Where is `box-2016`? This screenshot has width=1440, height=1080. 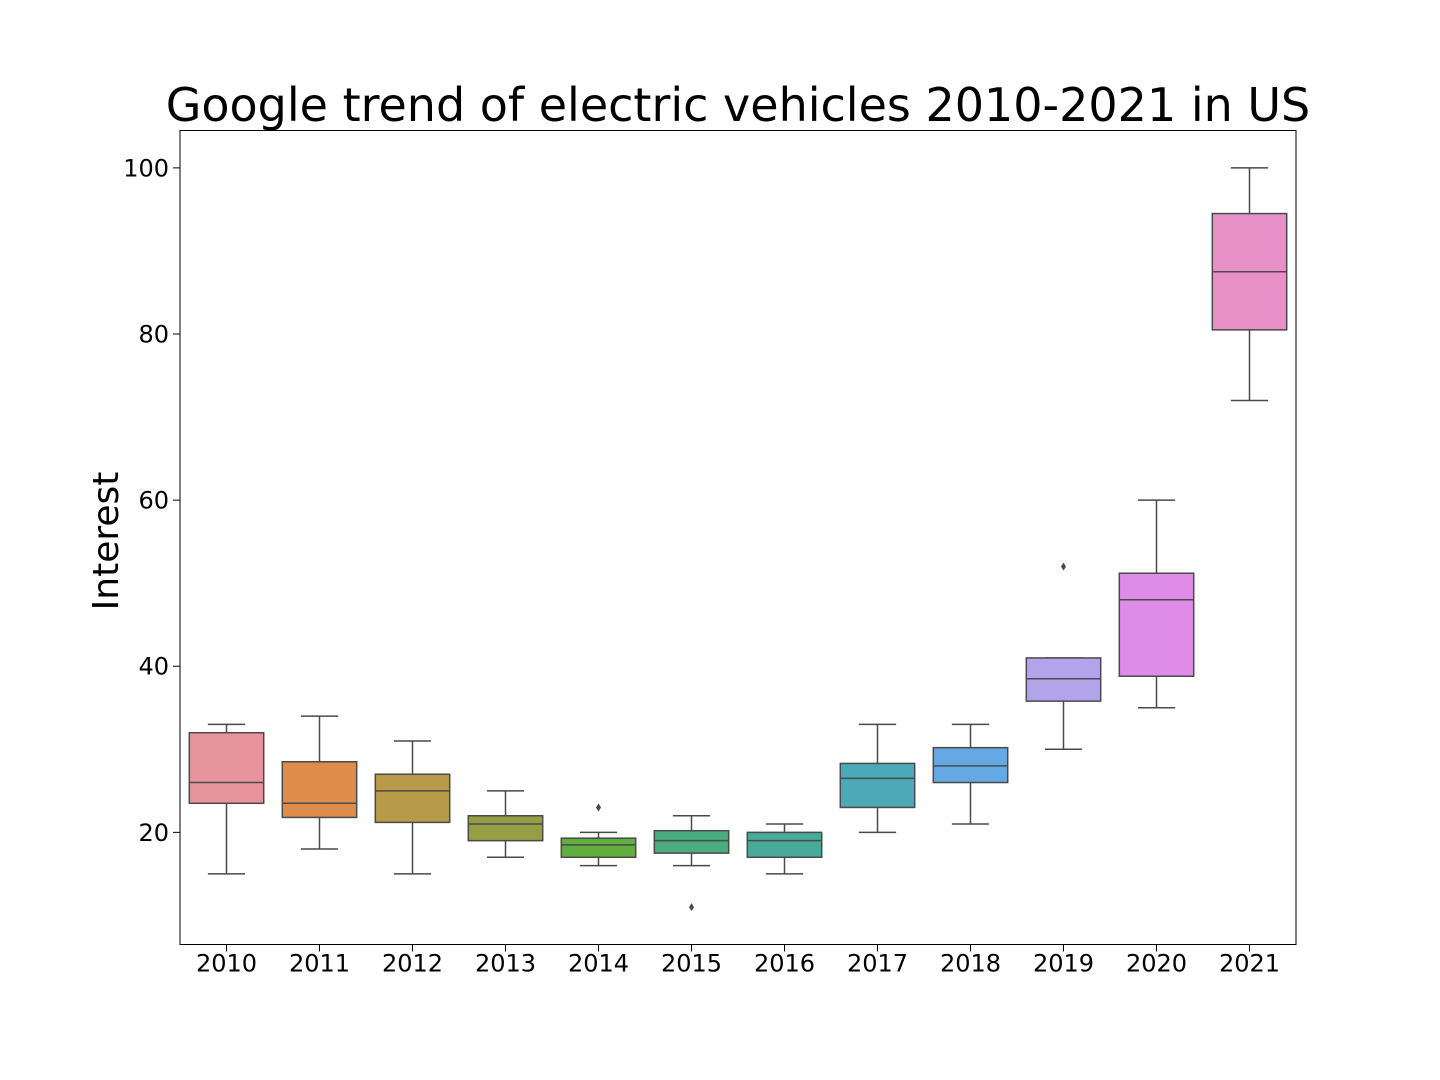
box-2016 is located at coordinates (784, 849).